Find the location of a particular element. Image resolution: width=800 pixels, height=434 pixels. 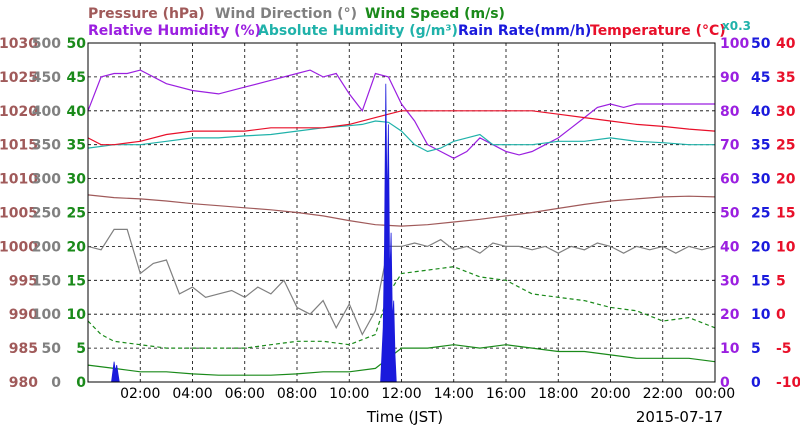

y-tick-label-pressure: 1005 is located at coordinates (19, 214).